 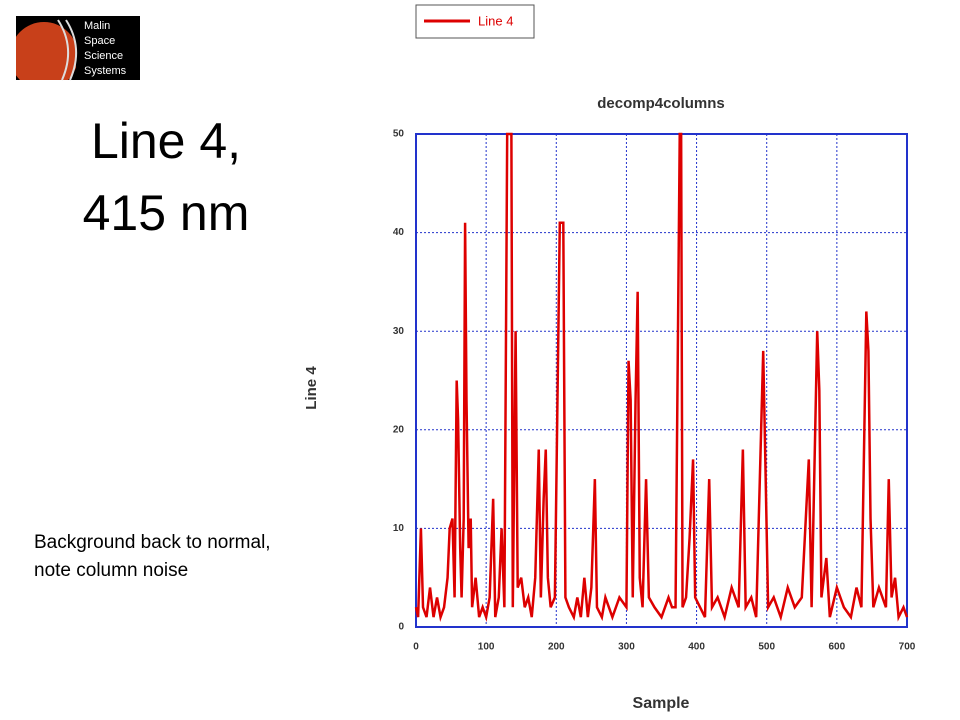 What do you see at coordinates (111, 570) in the screenshot?
I see `note: note column noise` at bounding box center [111, 570].